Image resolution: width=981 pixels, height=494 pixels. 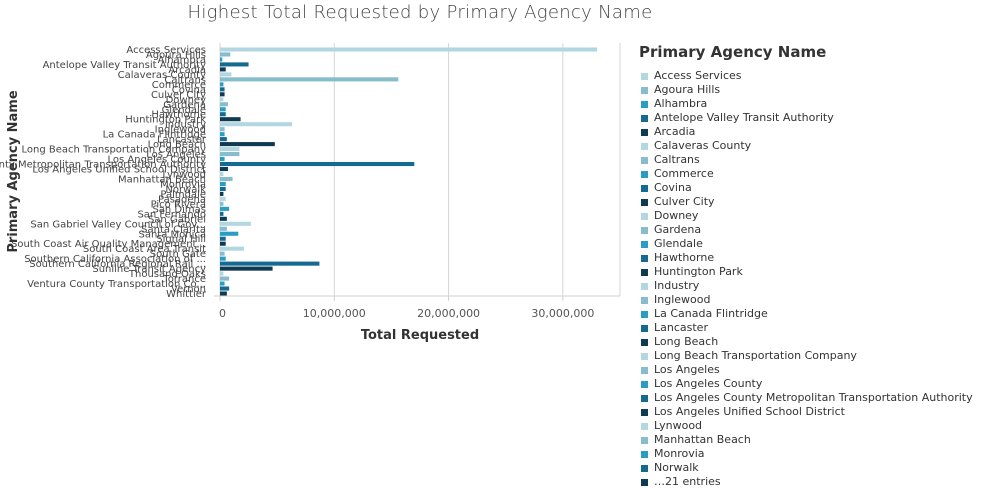 I want to click on y-tick-label: South Gate, so click(x=178, y=254).